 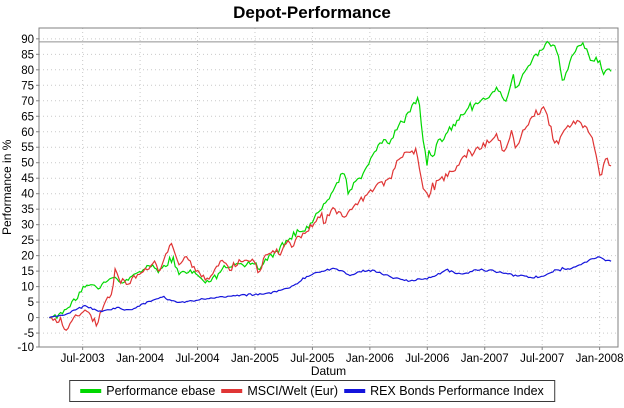 What do you see at coordinates (31, 319) in the screenshot?
I see `y-tick-label: 0` at bounding box center [31, 319].